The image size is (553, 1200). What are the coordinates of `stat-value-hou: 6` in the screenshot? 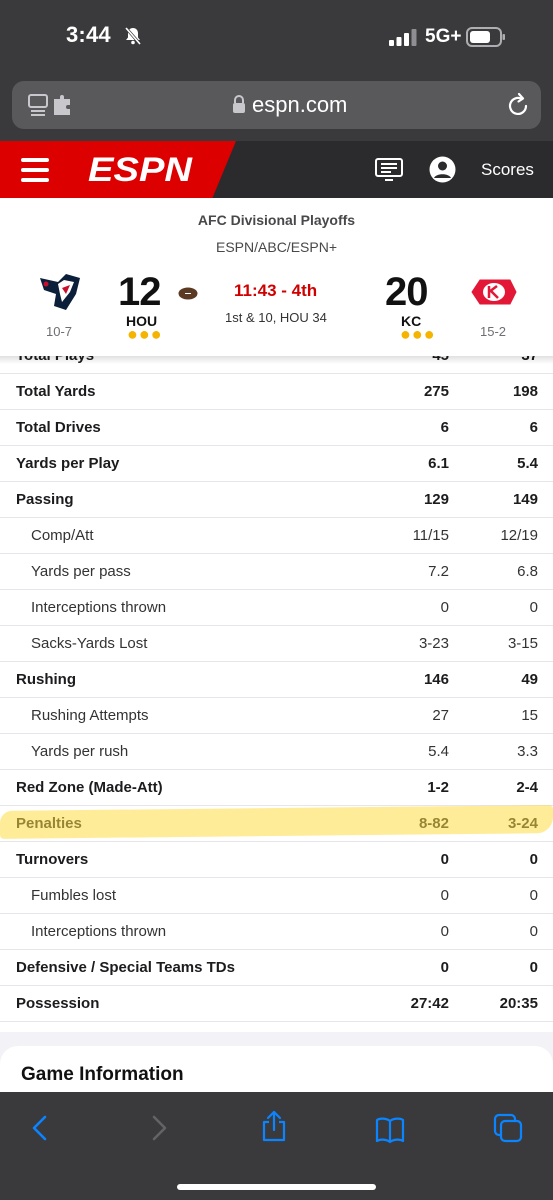 It's located at (444, 427).